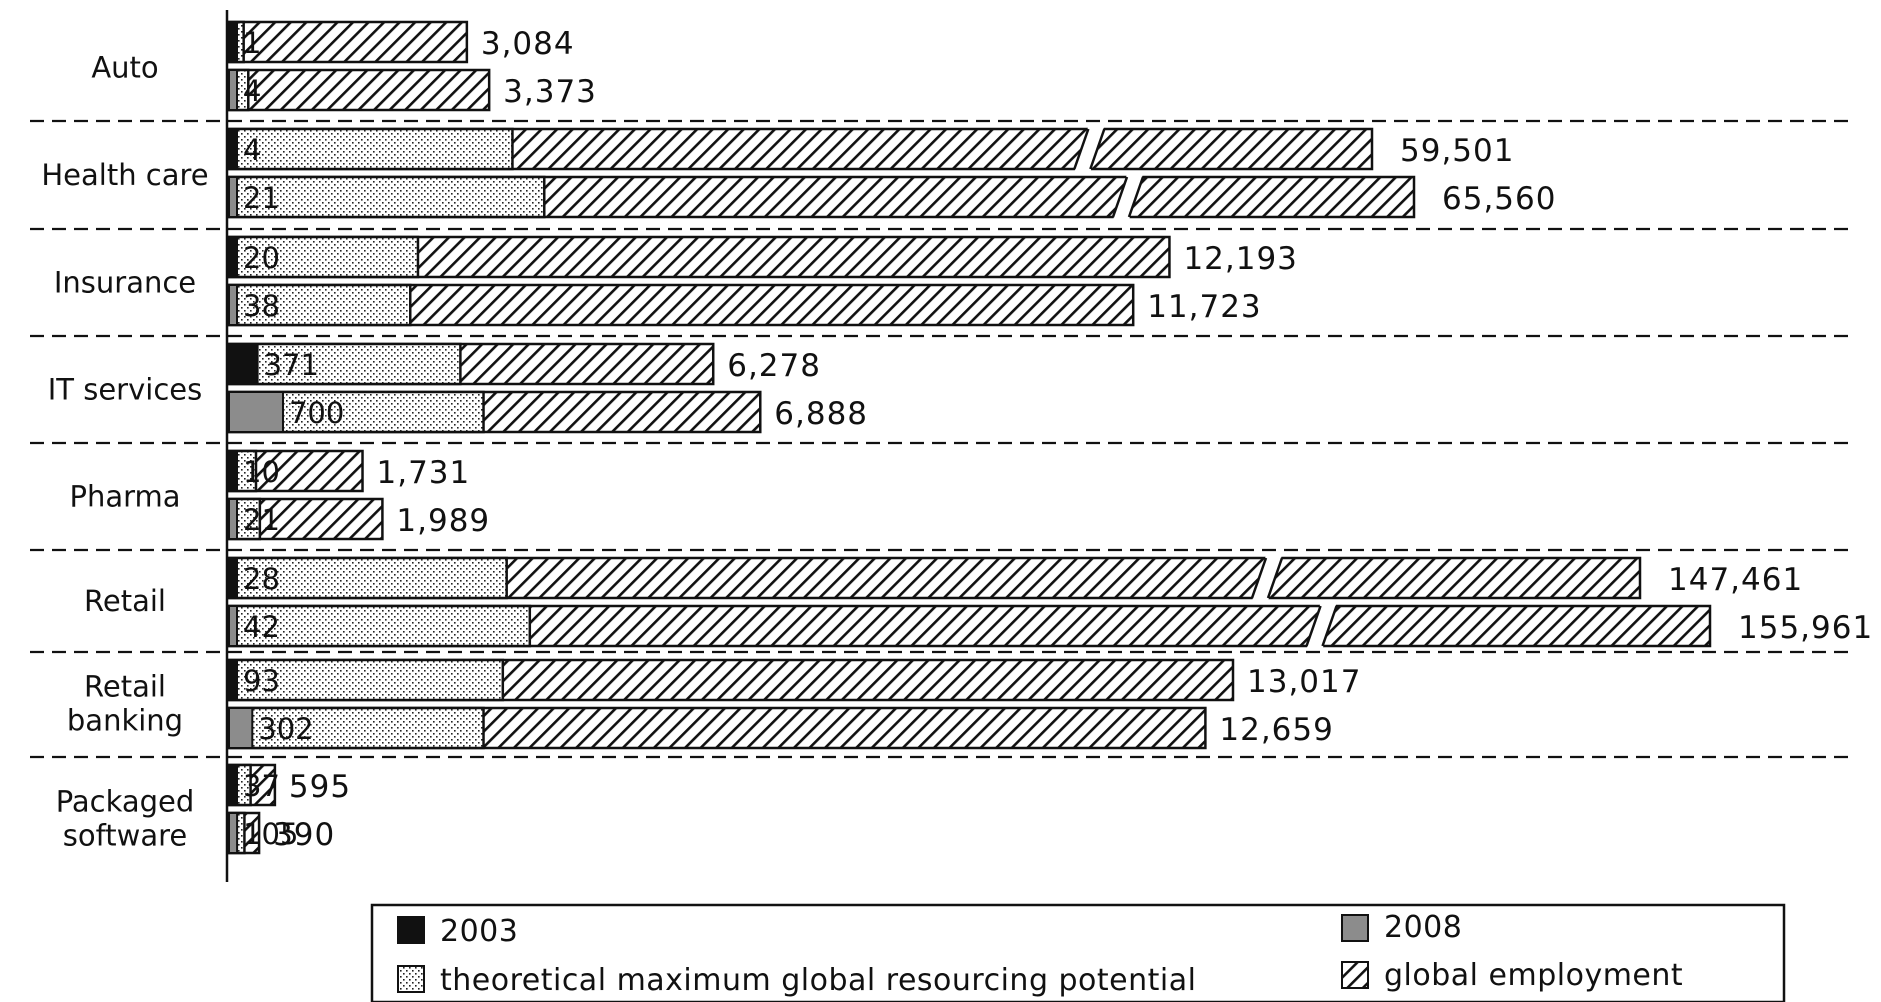  What do you see at coordinates (424, 473) in the screenshot?
I see `employment-value-label: 1,731` at bounding box center [424, 473].